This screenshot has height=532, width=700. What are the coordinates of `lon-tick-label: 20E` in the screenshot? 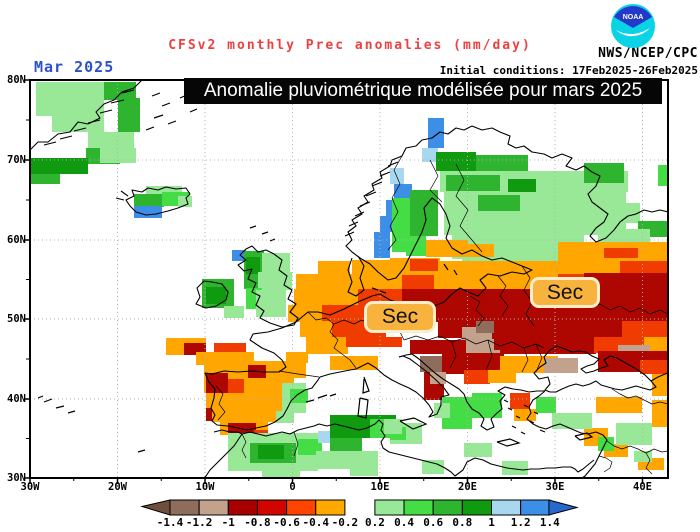 It's located at (467, 487).